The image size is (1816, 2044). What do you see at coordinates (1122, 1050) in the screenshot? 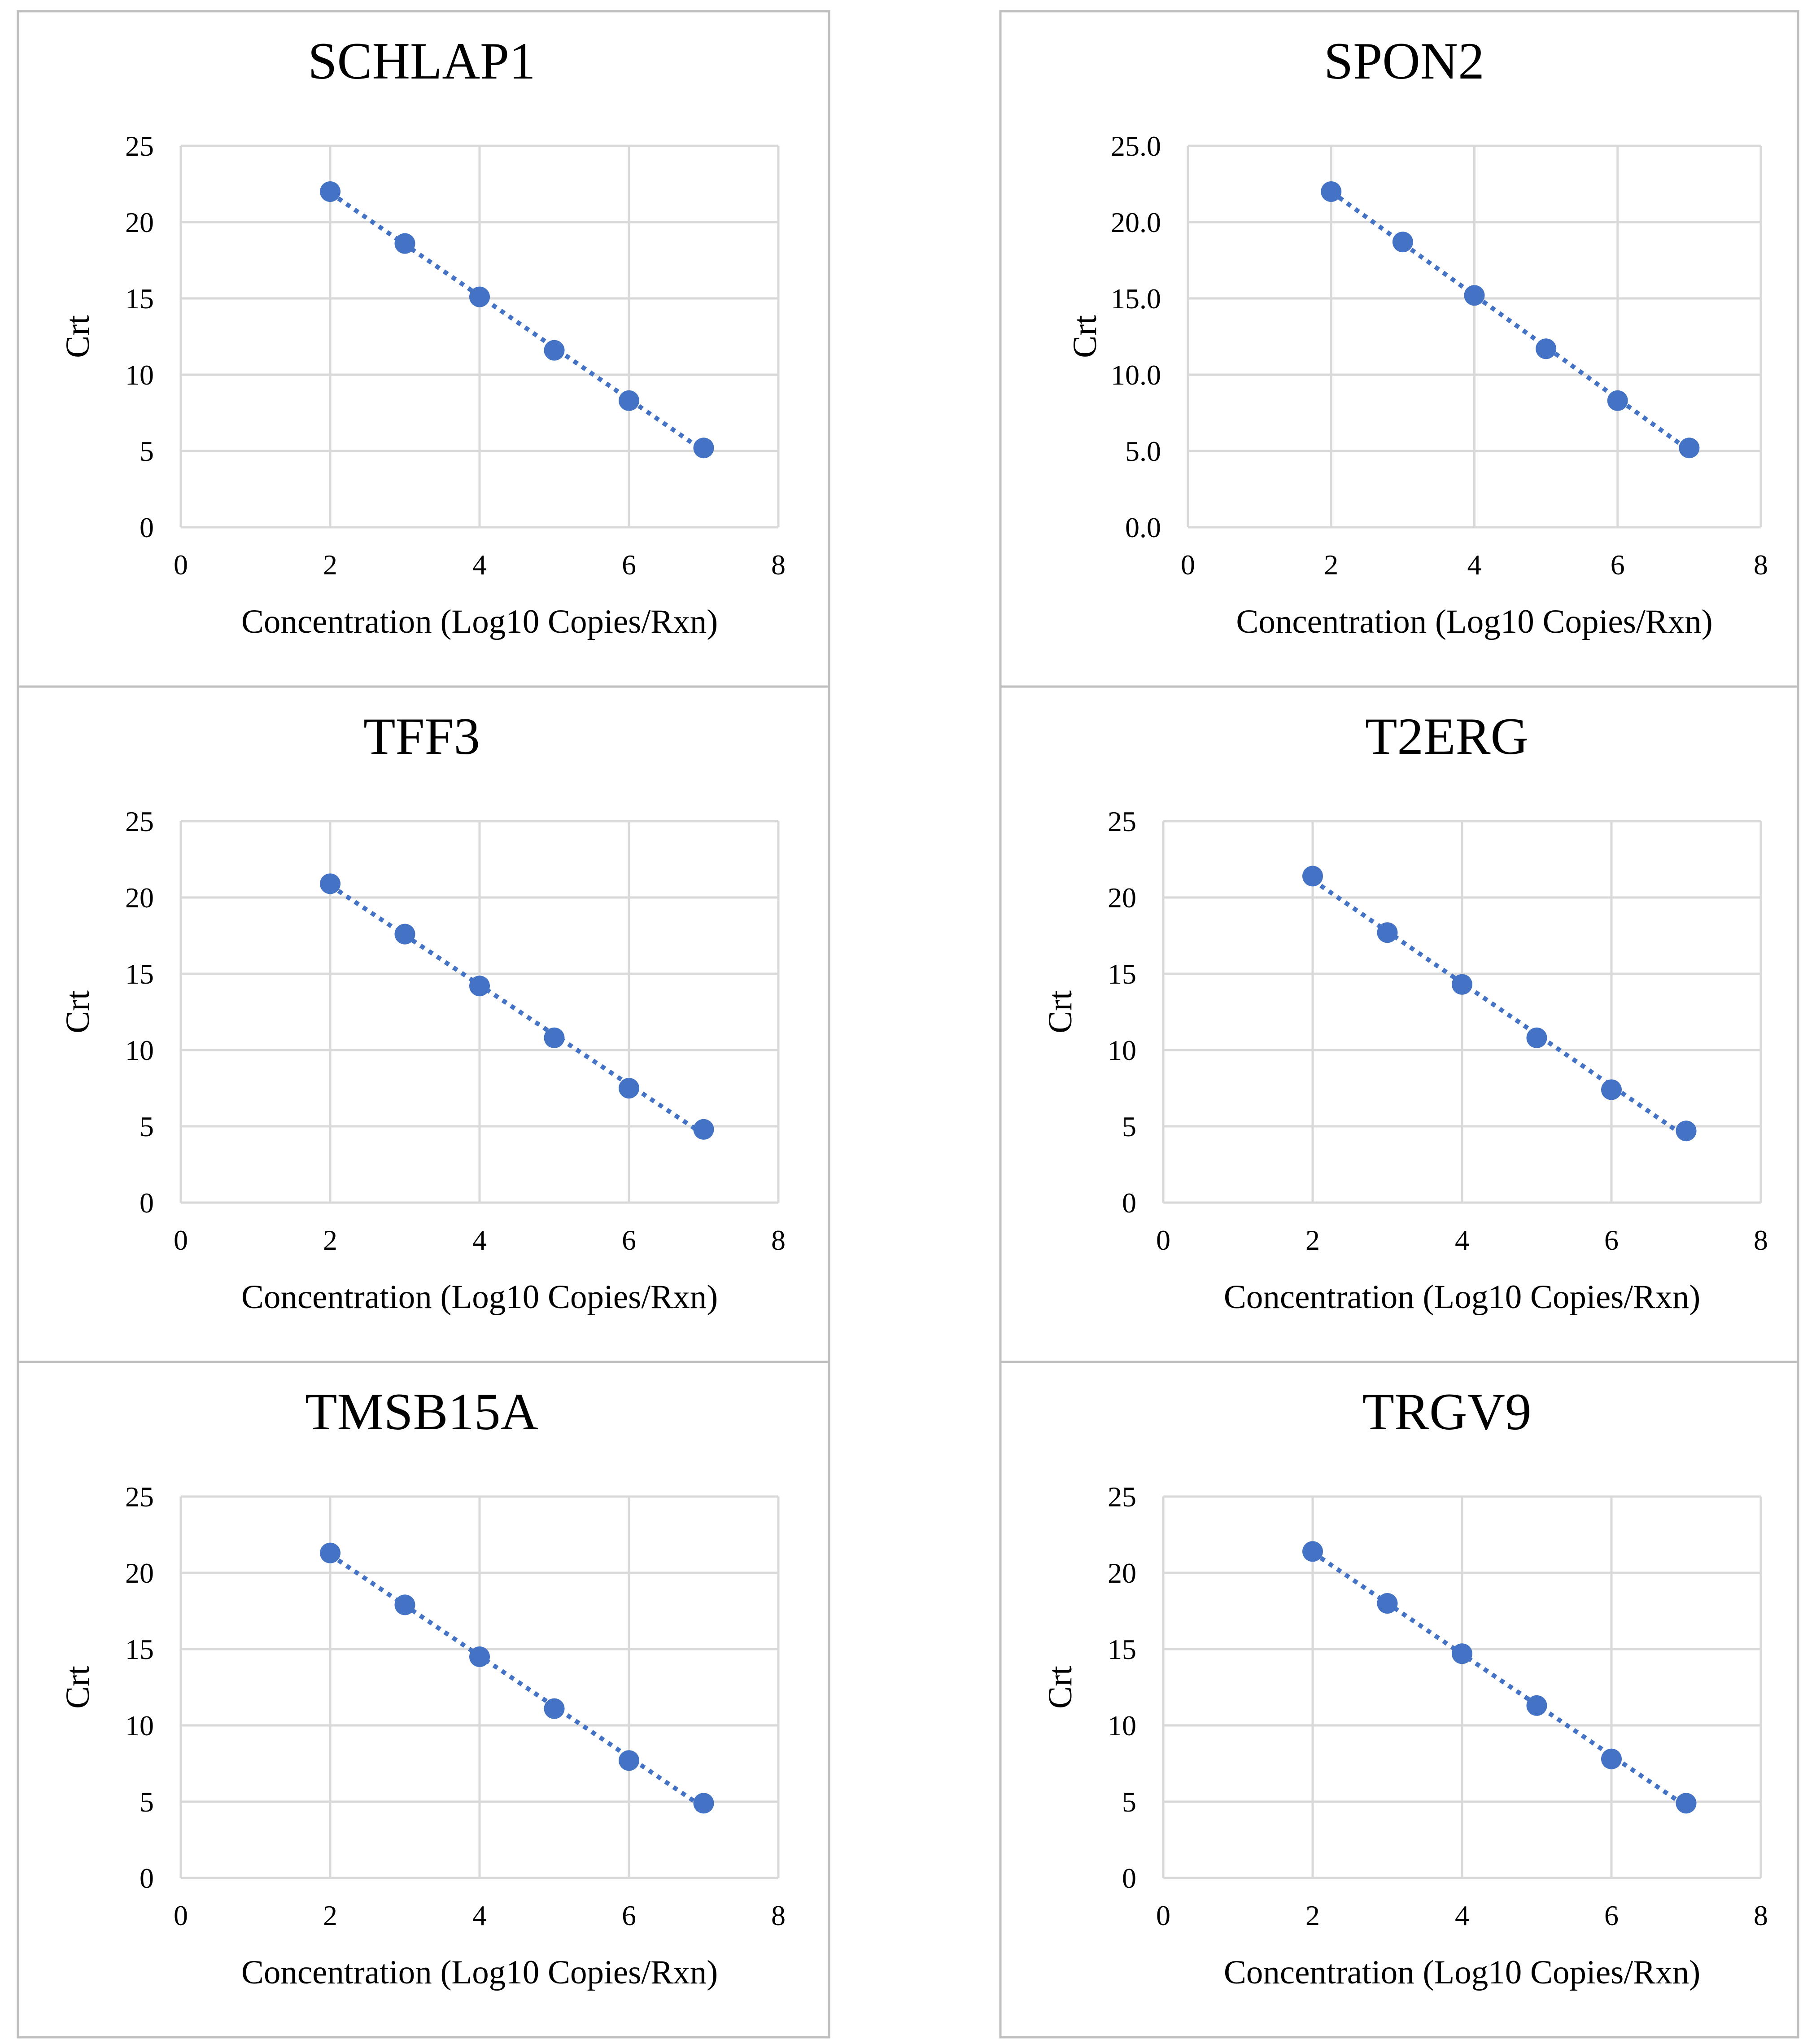
I see `chart-4-ytick-label: 10` at bounding box center [1122, 1050].